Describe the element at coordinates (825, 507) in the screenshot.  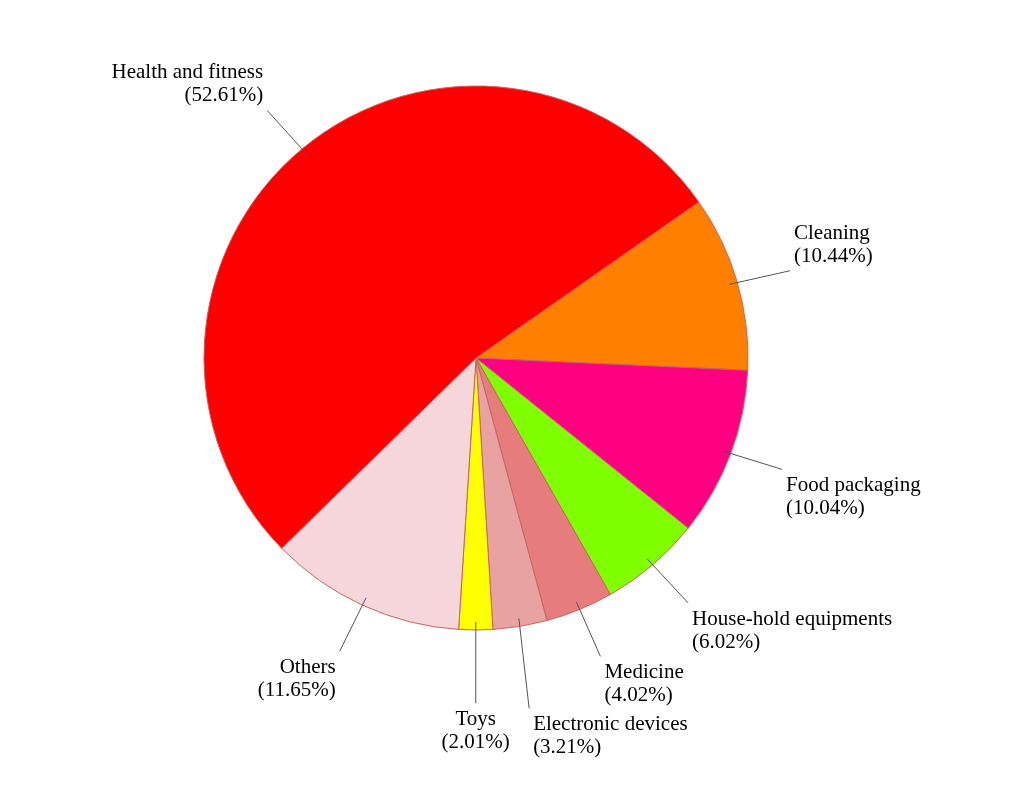
I see `data-label: (10.04%)` at that location.